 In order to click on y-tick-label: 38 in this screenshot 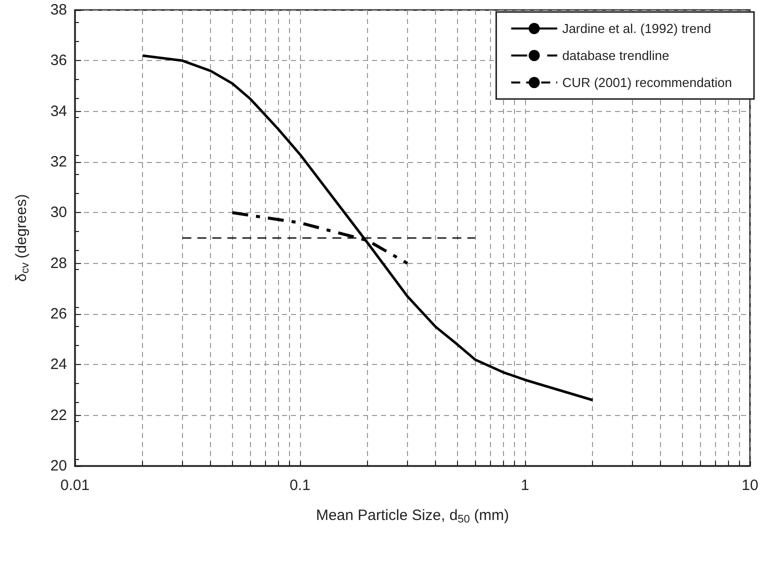, I will do `click(58, 10)`.